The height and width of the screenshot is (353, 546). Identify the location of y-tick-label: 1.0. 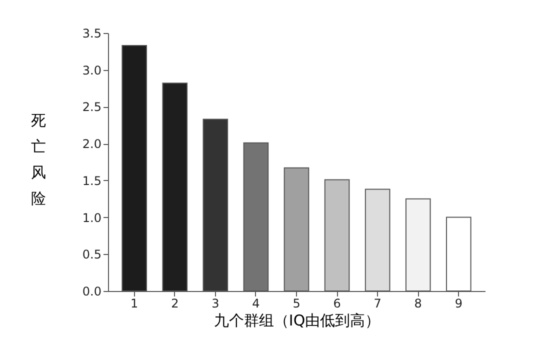
(92, 217).